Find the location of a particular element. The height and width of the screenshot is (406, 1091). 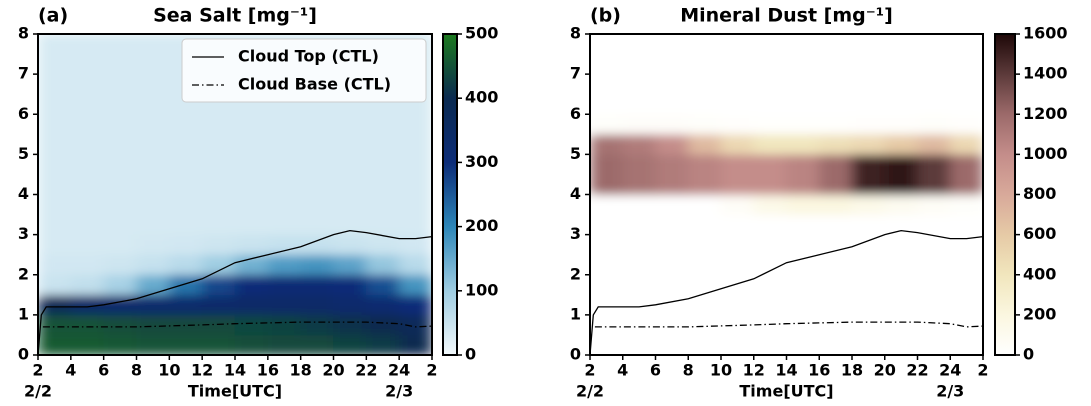

x-tick-label: 12 is located at coordinates (202, 370).